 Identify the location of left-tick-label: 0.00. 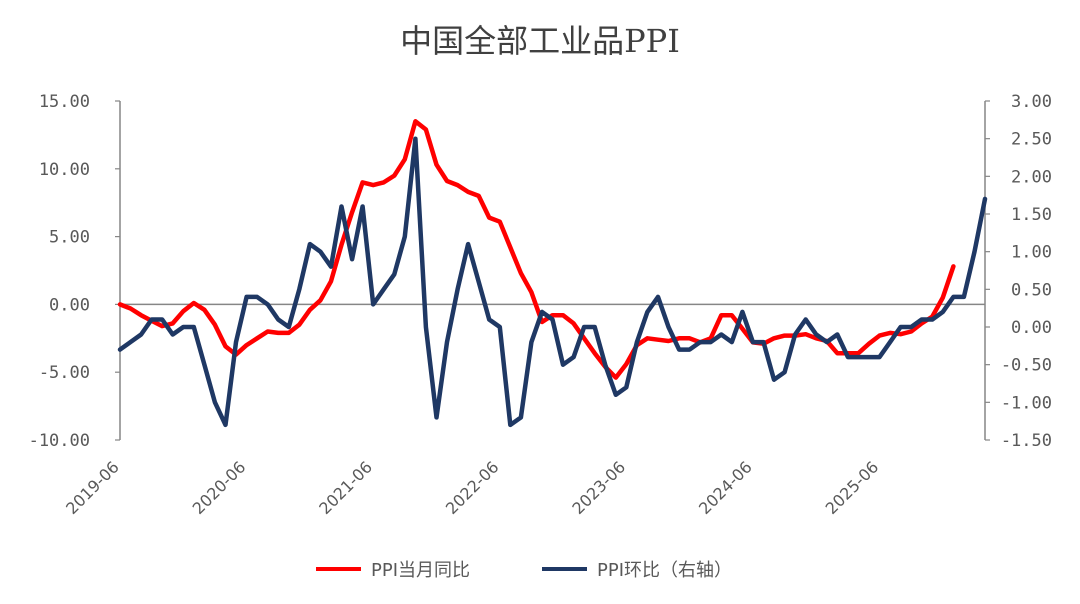
(69, 305).